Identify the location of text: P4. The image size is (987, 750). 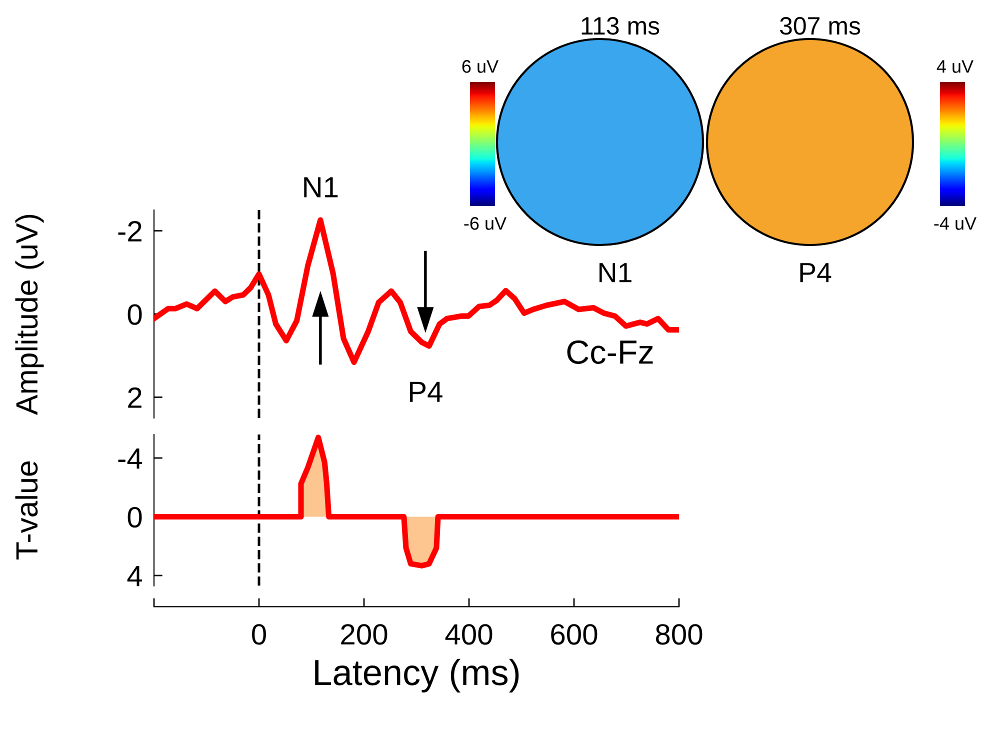
(816, 272).